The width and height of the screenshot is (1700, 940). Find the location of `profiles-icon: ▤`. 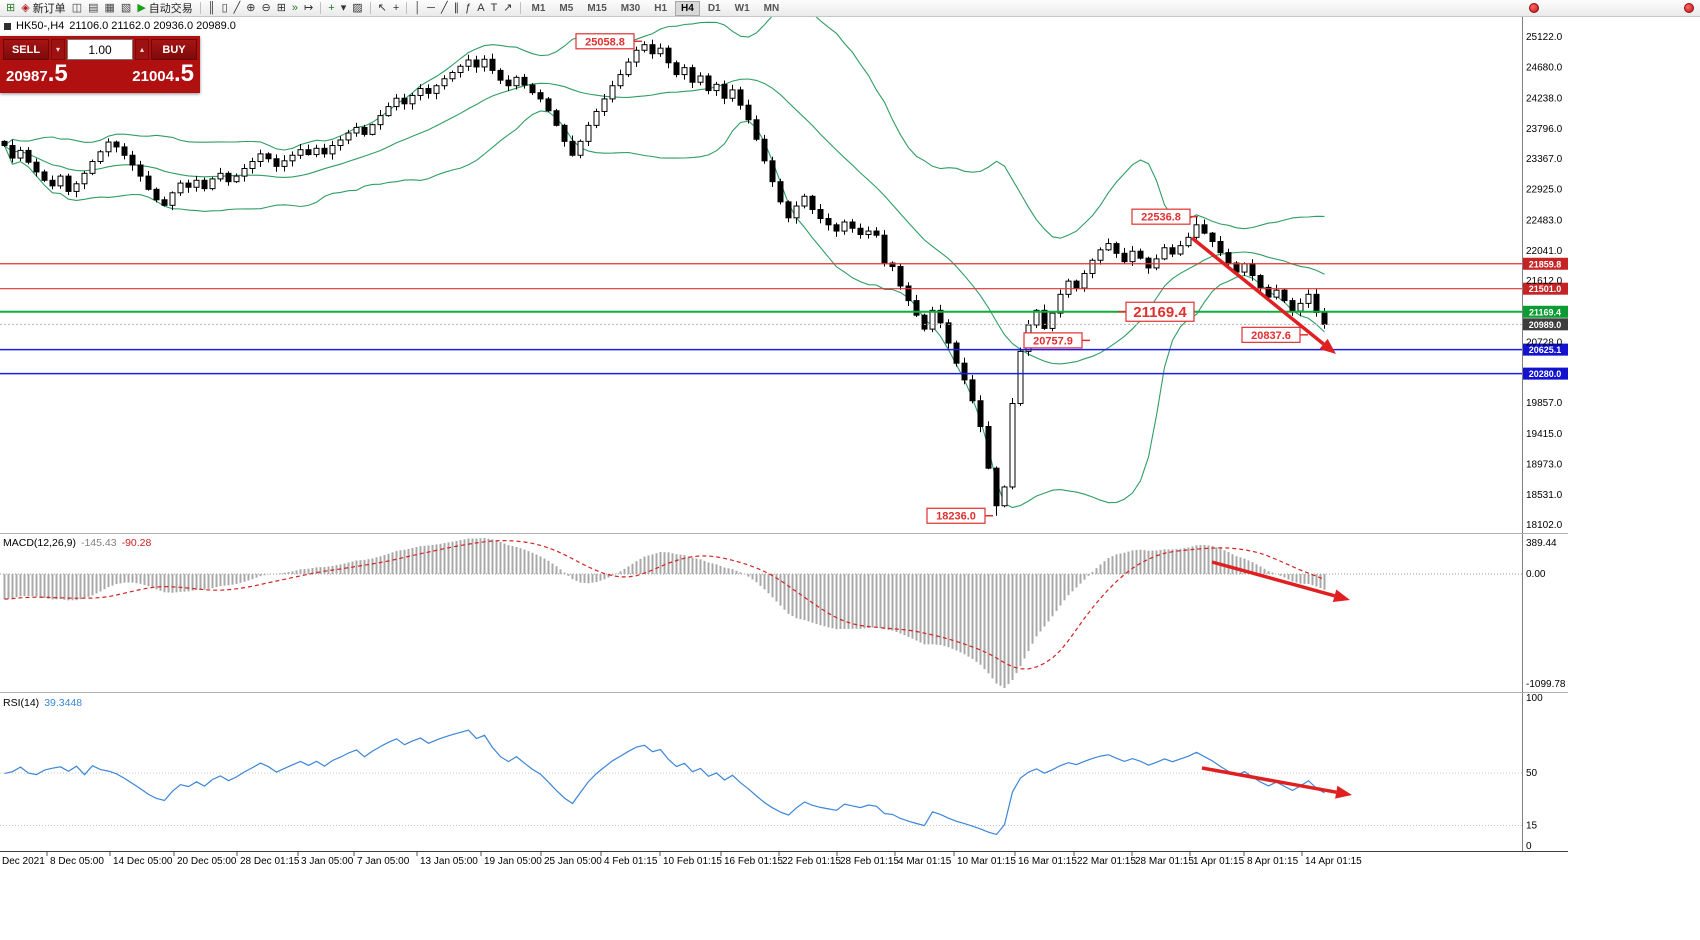

profiles-icon: ▤ is located at coordinates (93, 8).